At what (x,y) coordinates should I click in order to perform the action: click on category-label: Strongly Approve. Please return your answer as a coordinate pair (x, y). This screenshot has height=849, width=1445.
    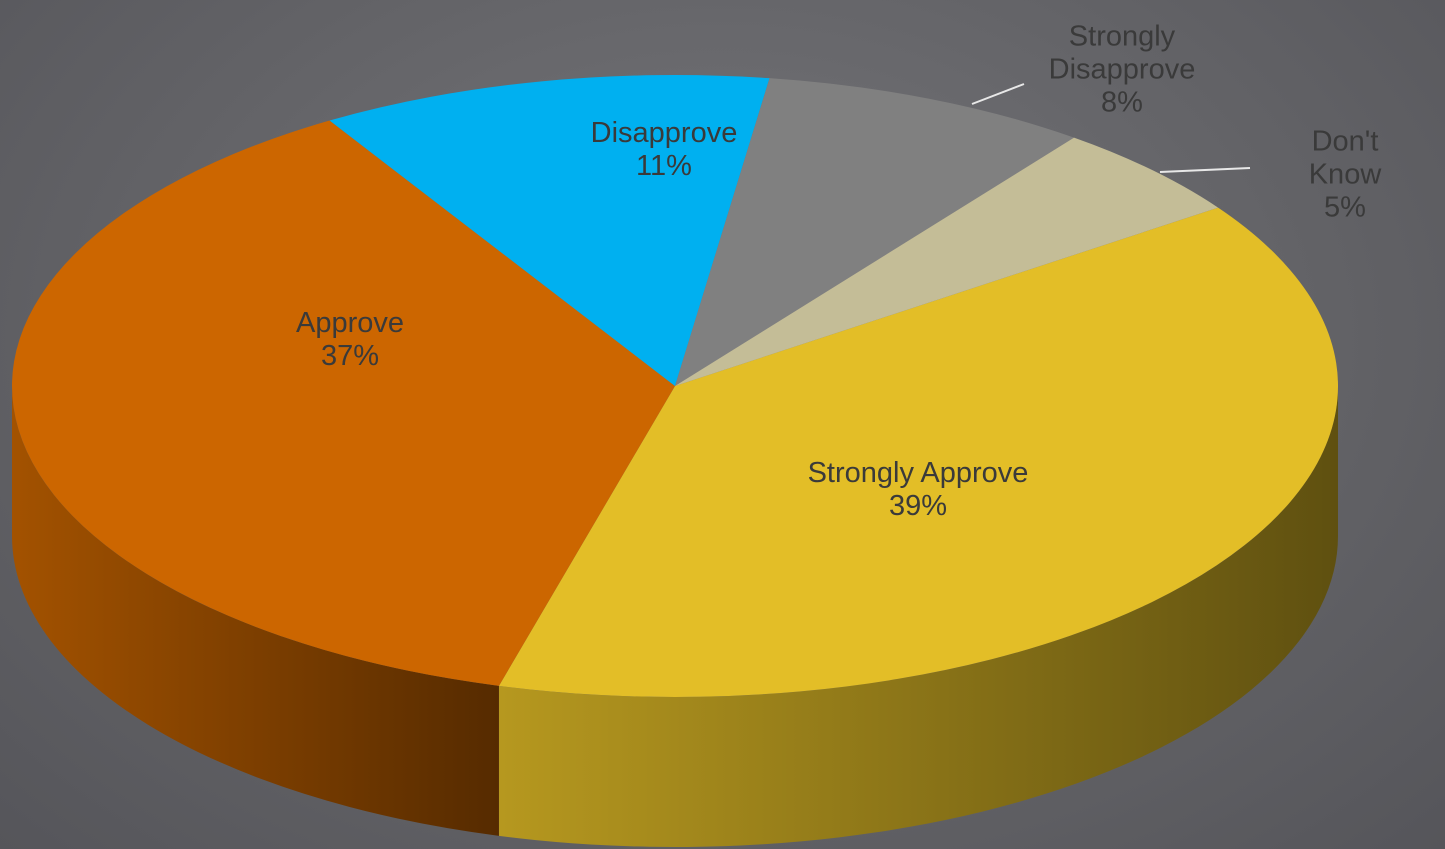
    Looking at the image, I should click on (918, 473).